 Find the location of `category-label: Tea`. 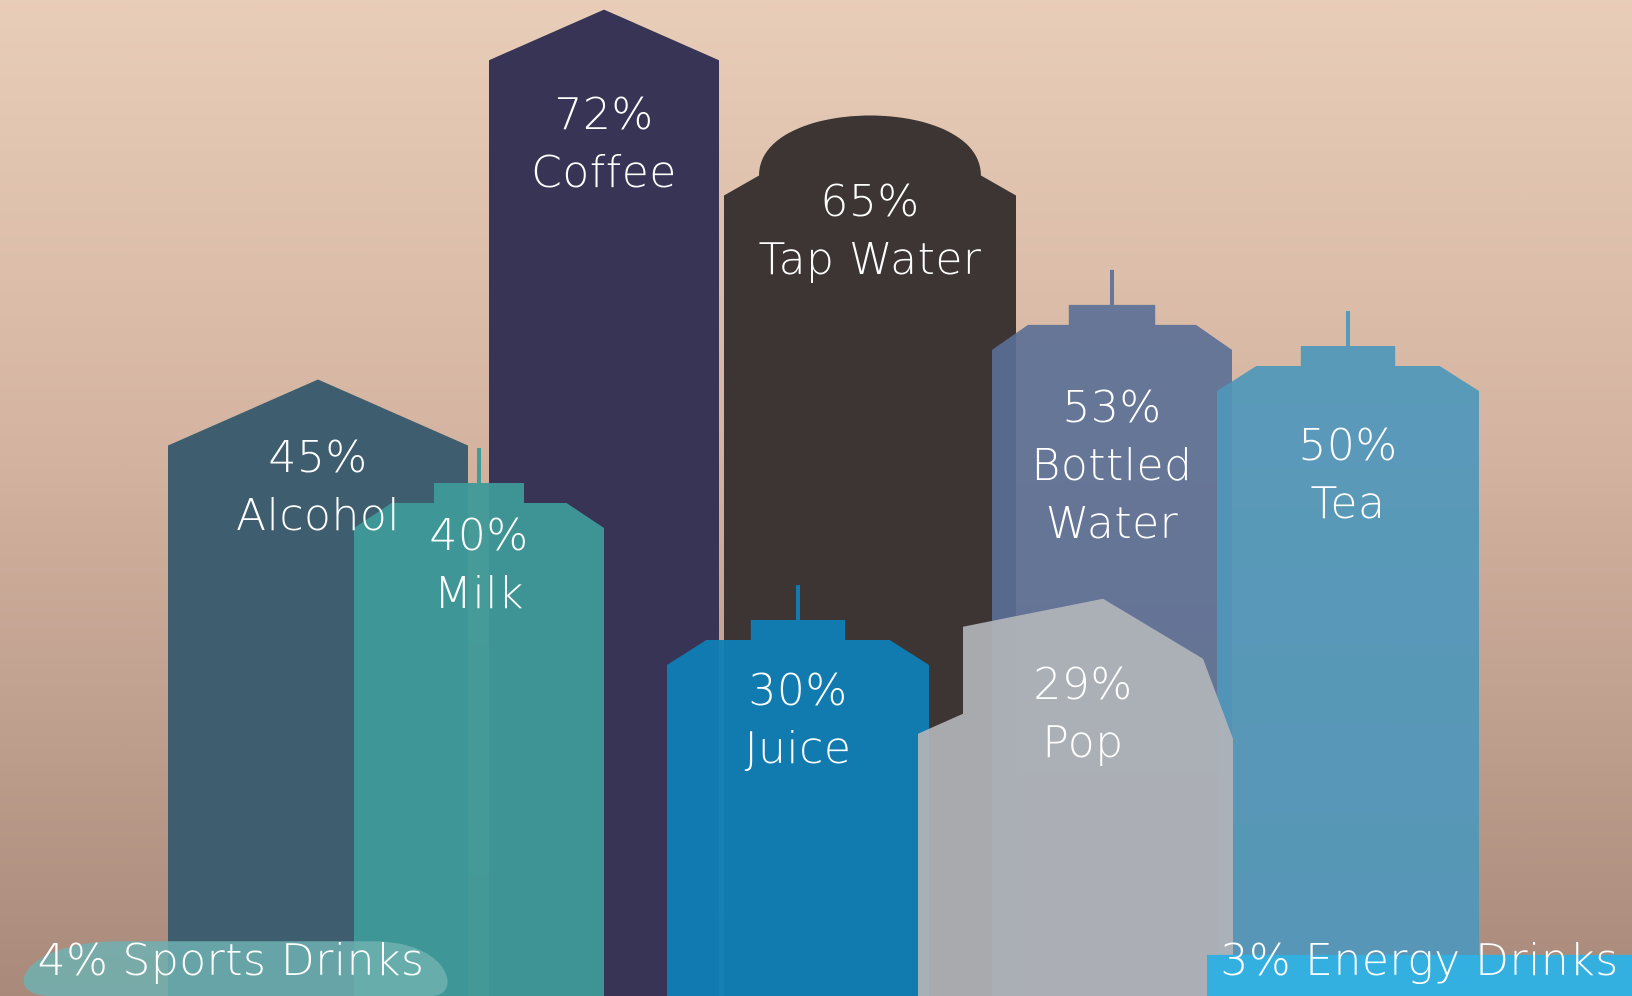

category-label: Tea is located at coordinates (1348, 503).